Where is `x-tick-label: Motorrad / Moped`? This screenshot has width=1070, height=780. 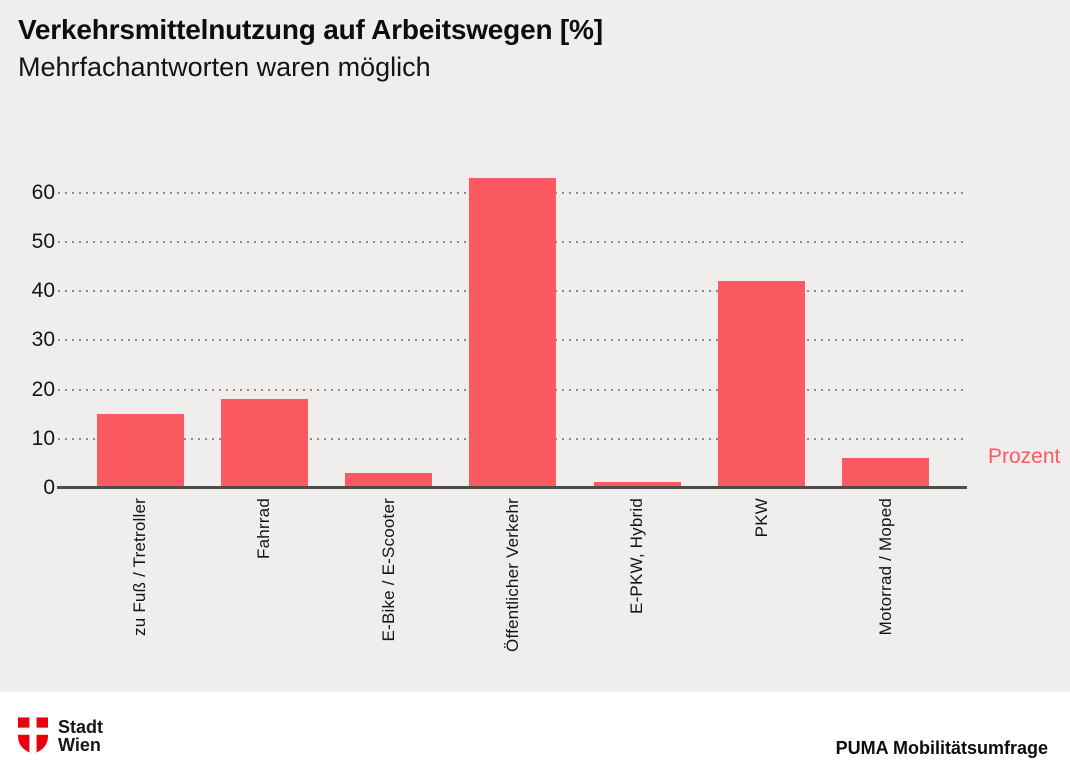
x-tick-label: Motorrad / Moped is located at coordinates (885, 567).